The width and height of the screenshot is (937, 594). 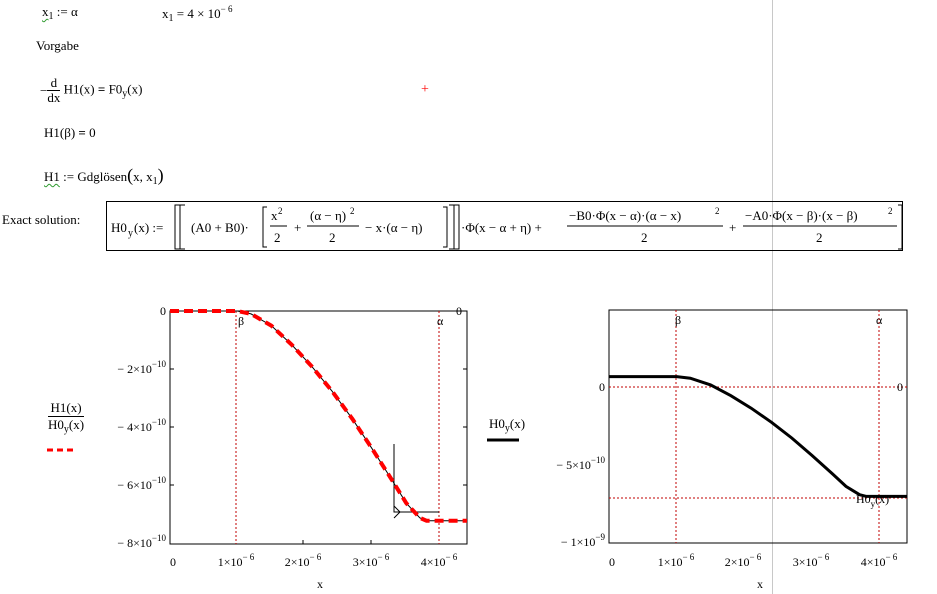 I want to click on right-chart-series-h0y, so click(x=758, y=436).